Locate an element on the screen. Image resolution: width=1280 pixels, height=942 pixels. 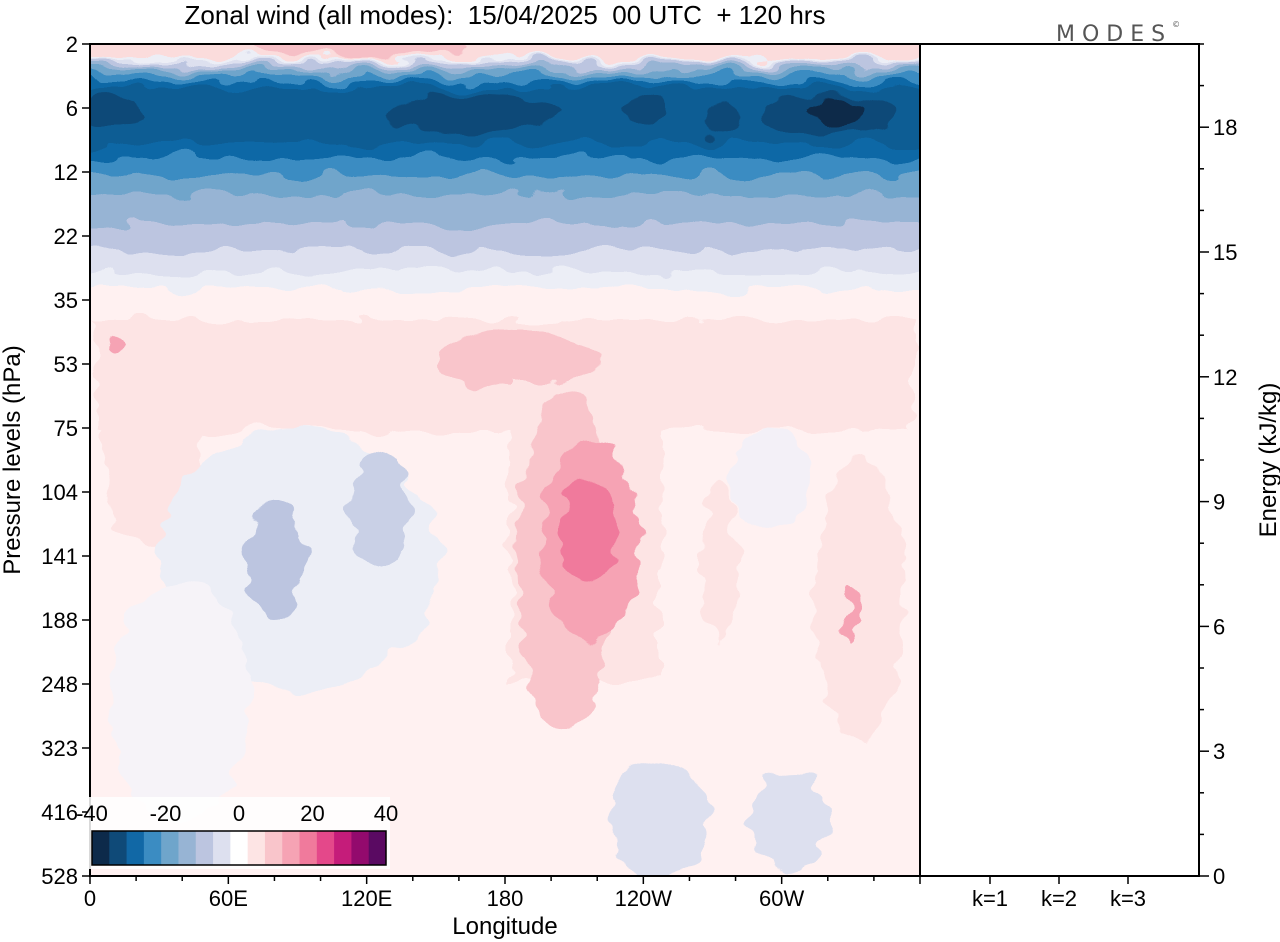
energy-bars: k=1 k=2 k=3 is located at coordinates (1059, 893).